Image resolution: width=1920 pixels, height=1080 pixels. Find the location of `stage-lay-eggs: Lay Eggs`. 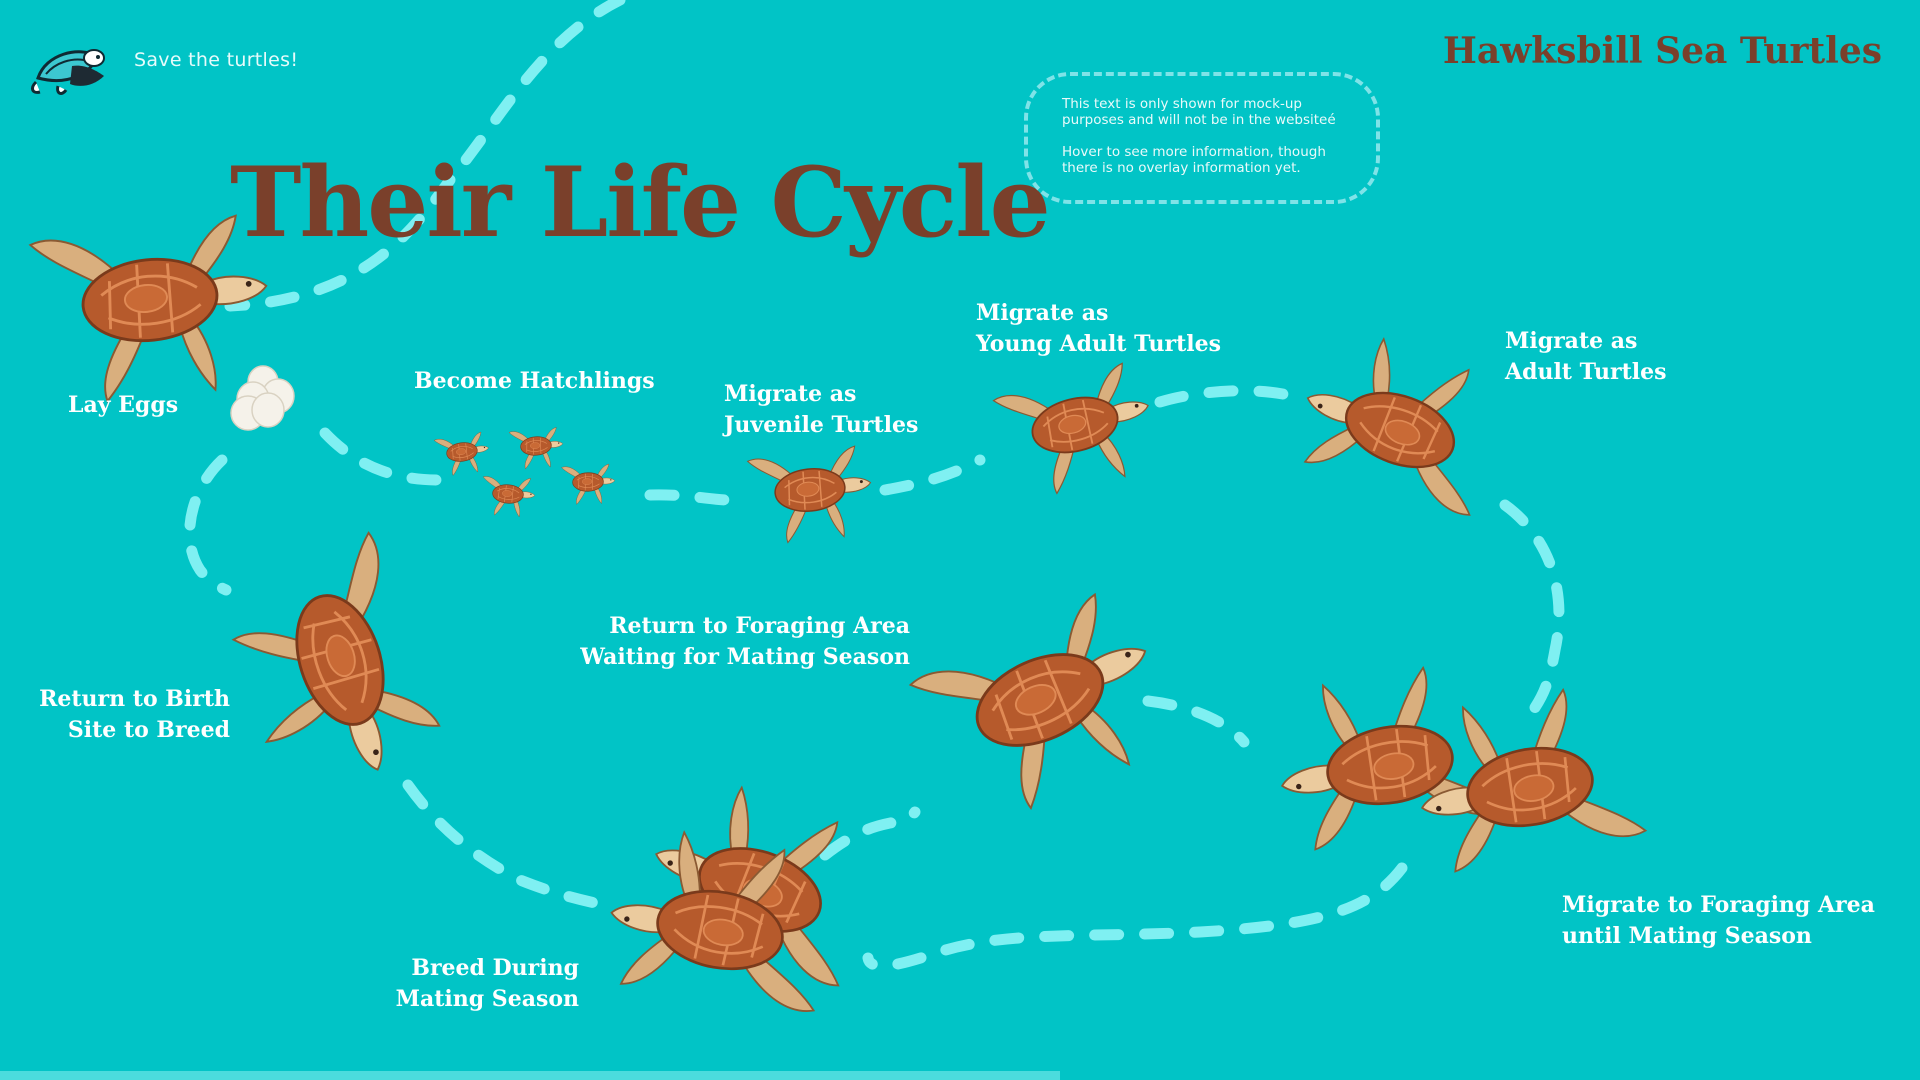

stage-lay-eggs: Lay Eggs is located at coordinates (123, 405).